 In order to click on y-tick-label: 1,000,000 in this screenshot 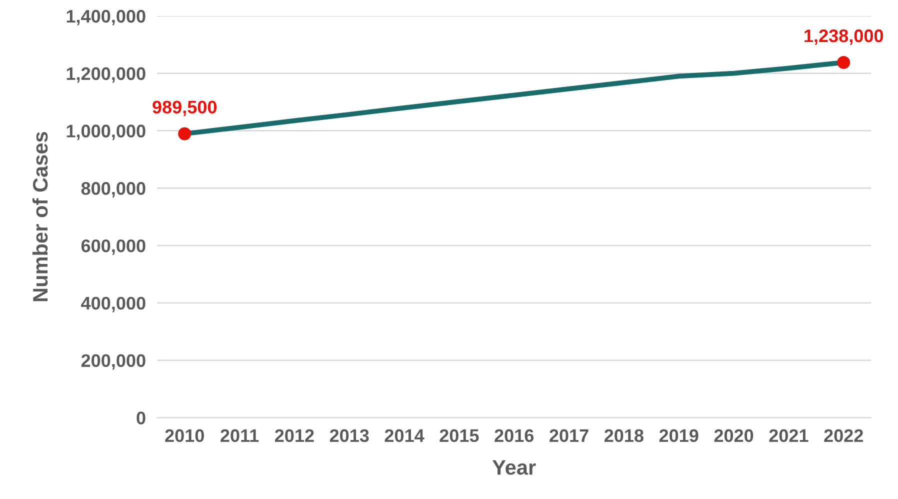, I will do `click(106, 132)`.